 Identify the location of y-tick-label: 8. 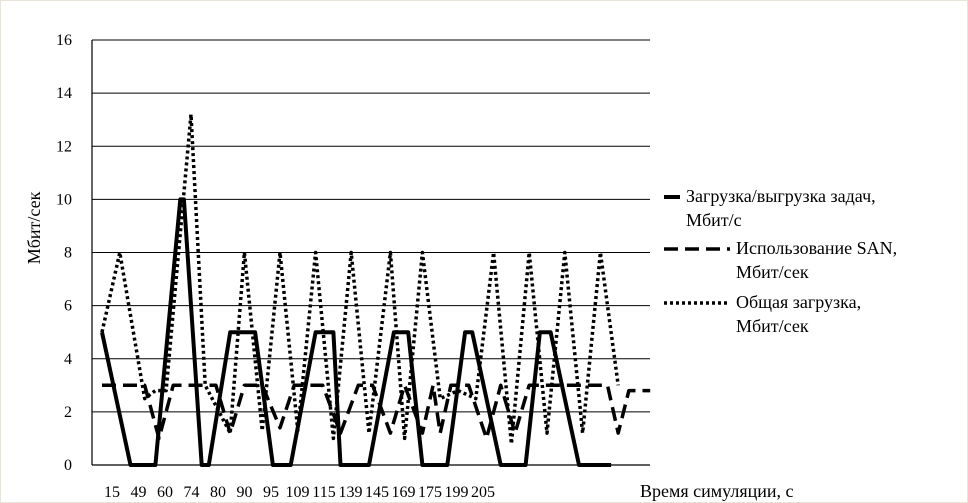
(68, 253).